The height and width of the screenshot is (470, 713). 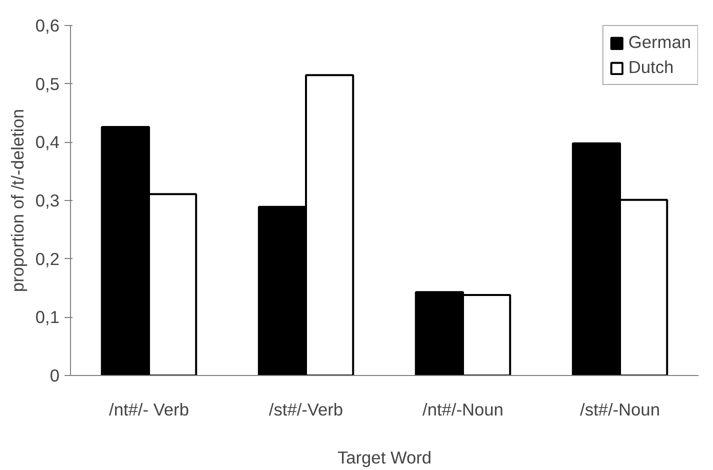 What do you see at coordinates (384, 458) in the screenshot?
I see `x-axis-title: Target Word` at bounding box center [384, 458].